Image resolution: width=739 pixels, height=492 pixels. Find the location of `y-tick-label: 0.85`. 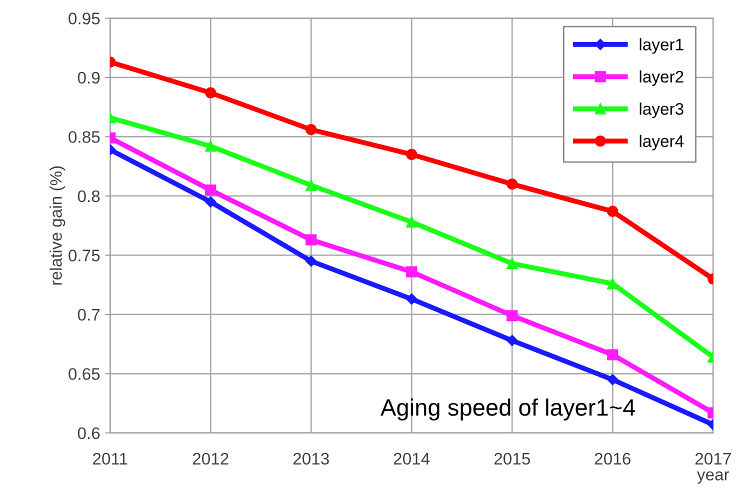

y-tick-label: 0.85 is located at coordinates (84, 137).